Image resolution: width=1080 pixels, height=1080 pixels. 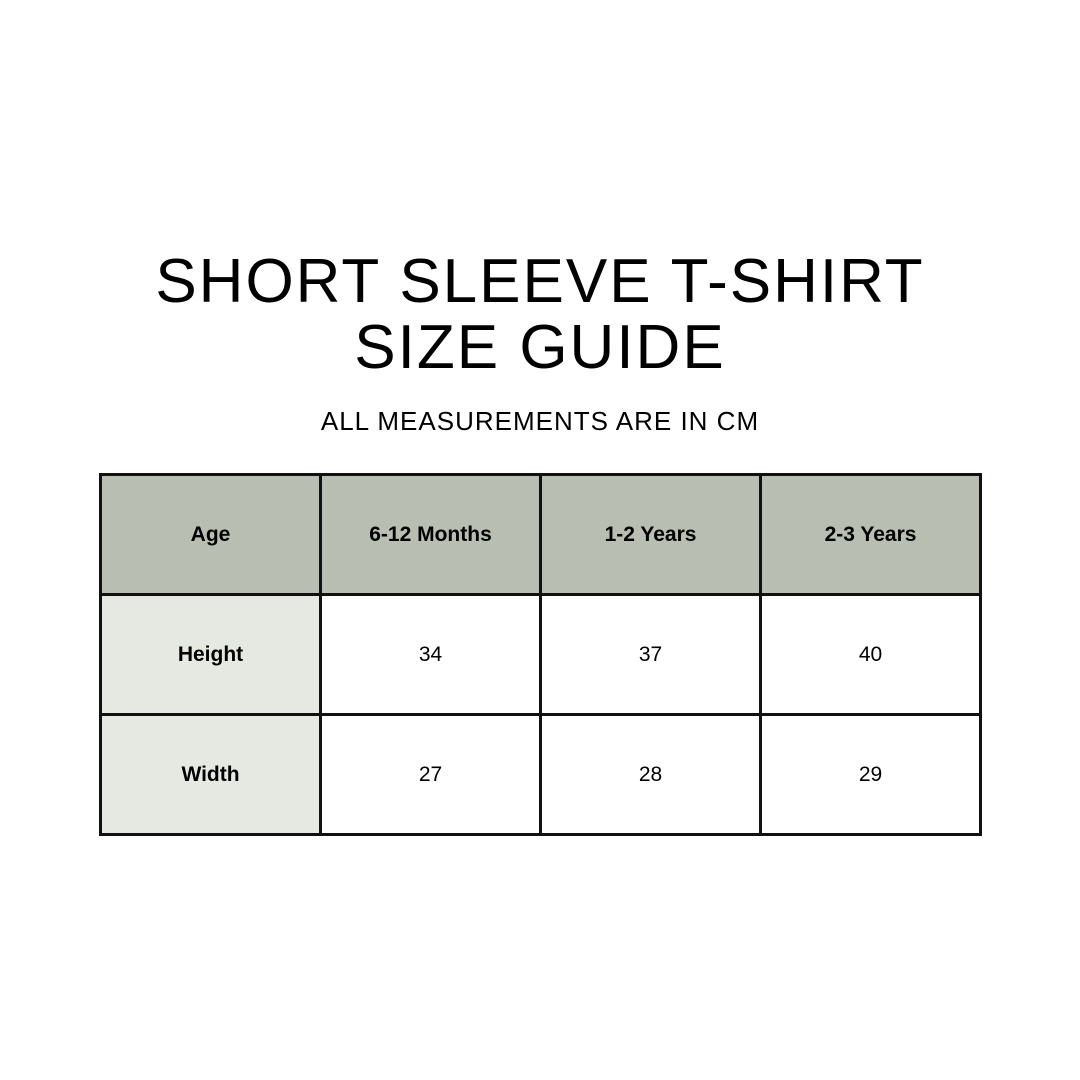 I want to click on header-cell: 6-12 Months, so click(x=430, y=534).